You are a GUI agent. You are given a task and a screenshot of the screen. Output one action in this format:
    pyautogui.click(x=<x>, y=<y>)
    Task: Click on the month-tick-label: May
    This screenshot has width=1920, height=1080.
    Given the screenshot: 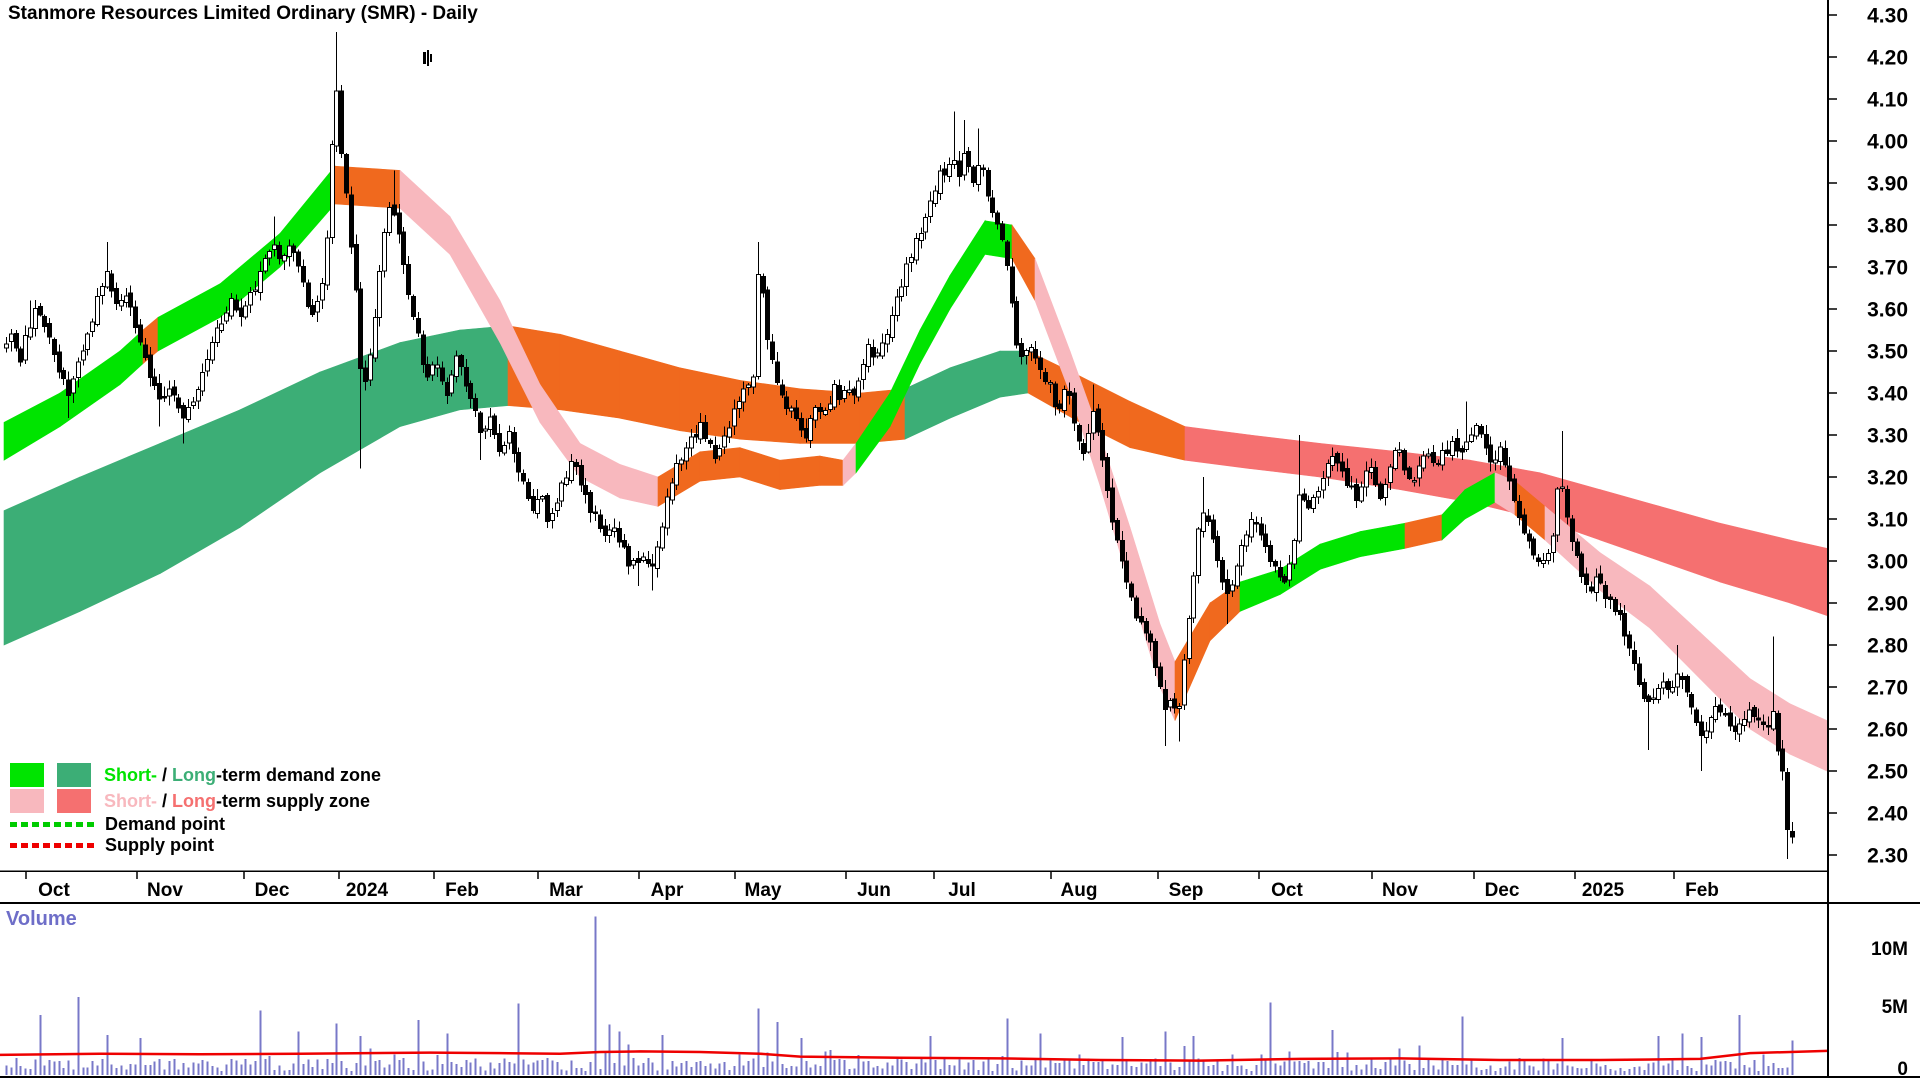 What is the action you would take?
    pyautogui.click(x=763, y=890)
    